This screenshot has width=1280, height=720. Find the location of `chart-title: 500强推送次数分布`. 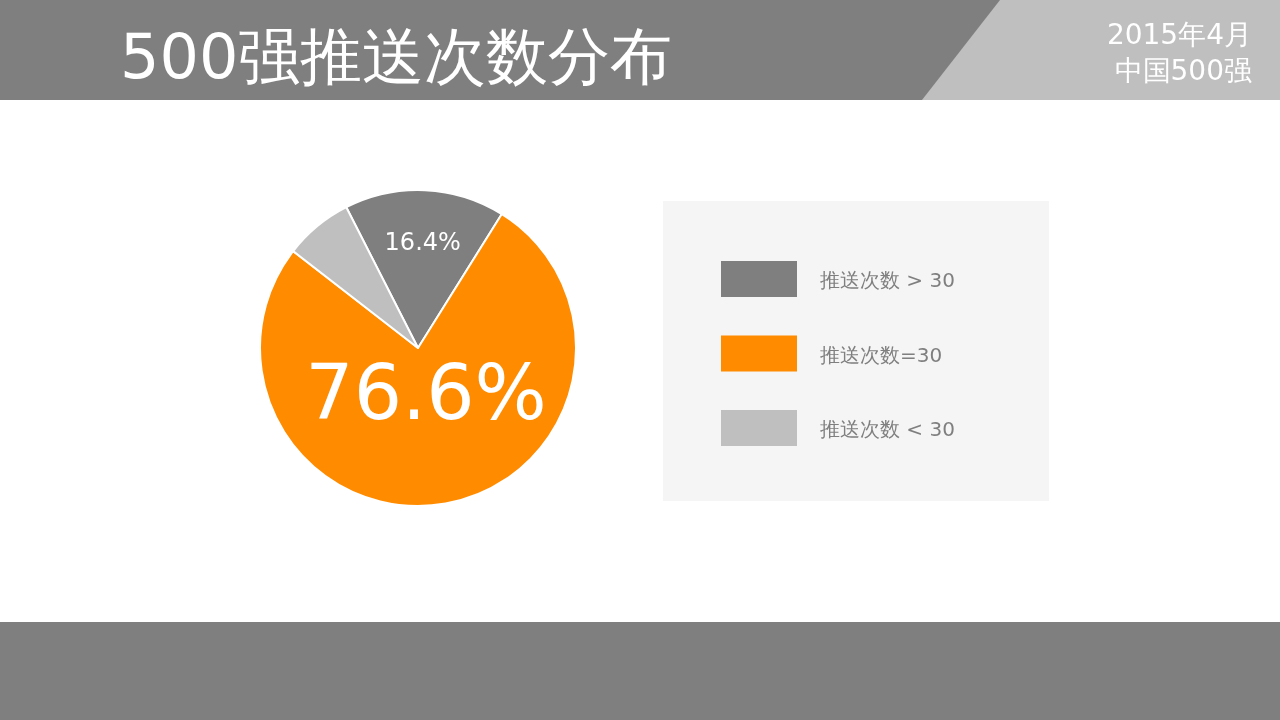

chart-title: 500强推送次数分布 is located at coordinates (396, 56).